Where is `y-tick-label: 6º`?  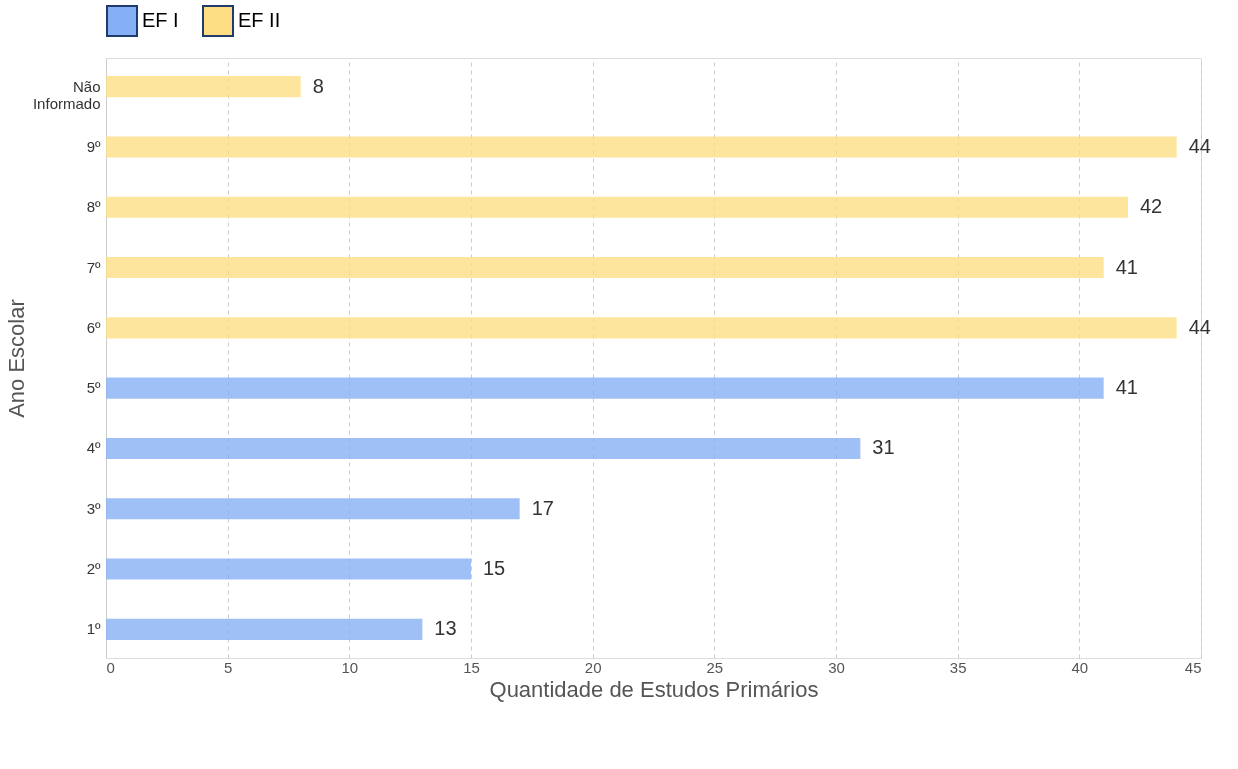
y-tick-label: 6º is located at coordinates (94, 327).